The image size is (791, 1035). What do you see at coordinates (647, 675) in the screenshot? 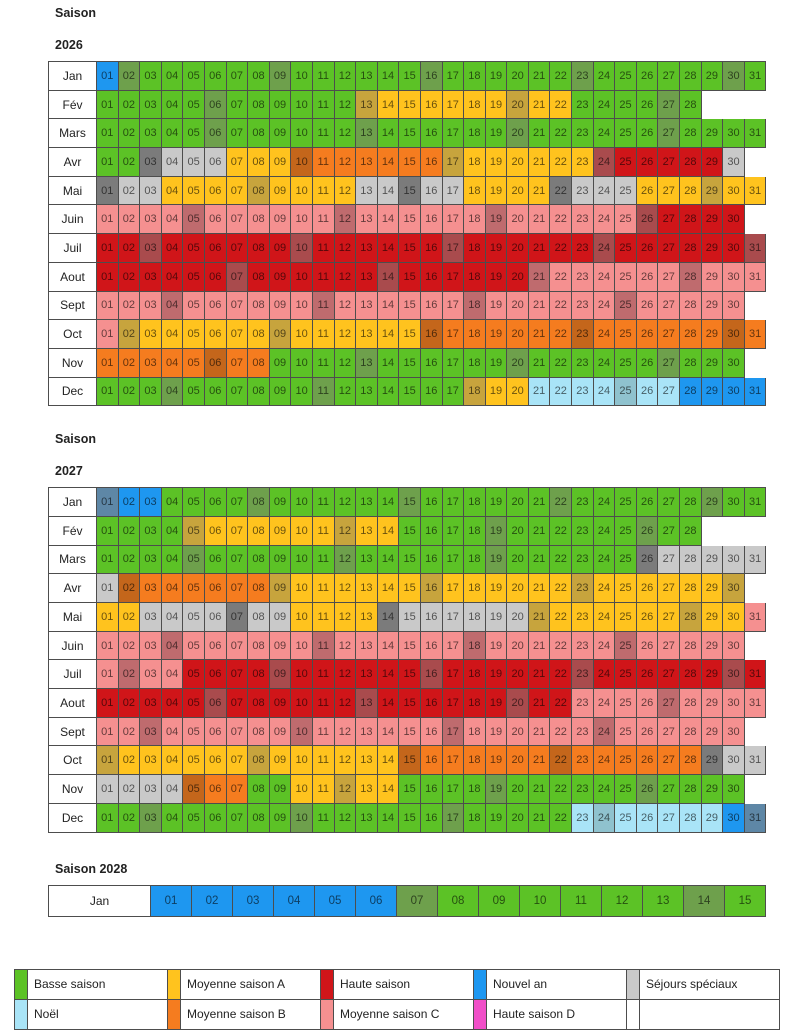
I see `day-cell: 26` at bounding box center [647, 675].